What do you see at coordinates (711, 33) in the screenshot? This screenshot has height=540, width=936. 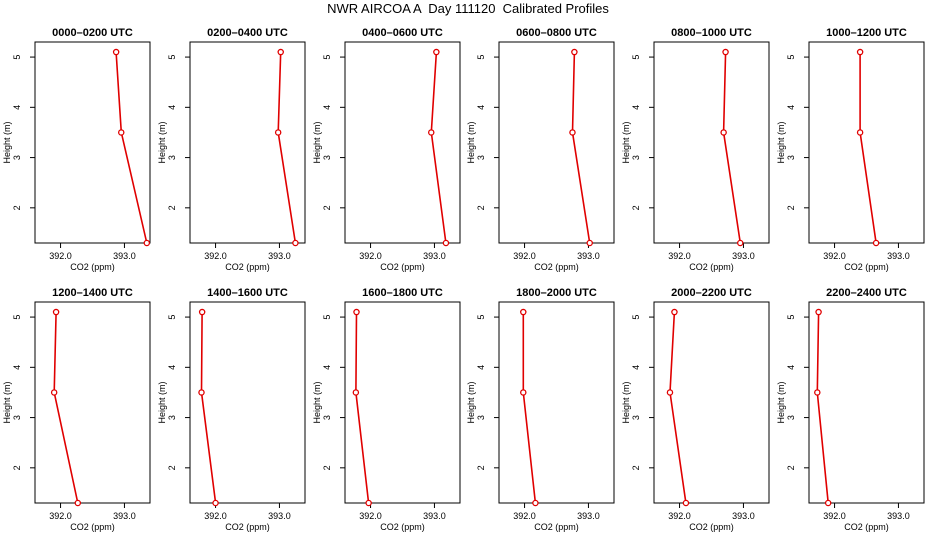 I see `panel-title: 0800–1000 UTC` at bounding box center [711, 33].